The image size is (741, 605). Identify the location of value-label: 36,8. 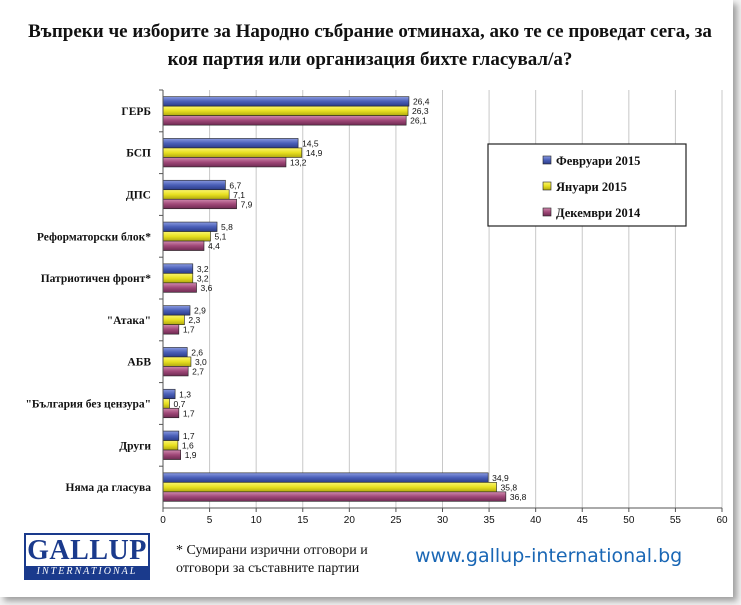
(518, 497).